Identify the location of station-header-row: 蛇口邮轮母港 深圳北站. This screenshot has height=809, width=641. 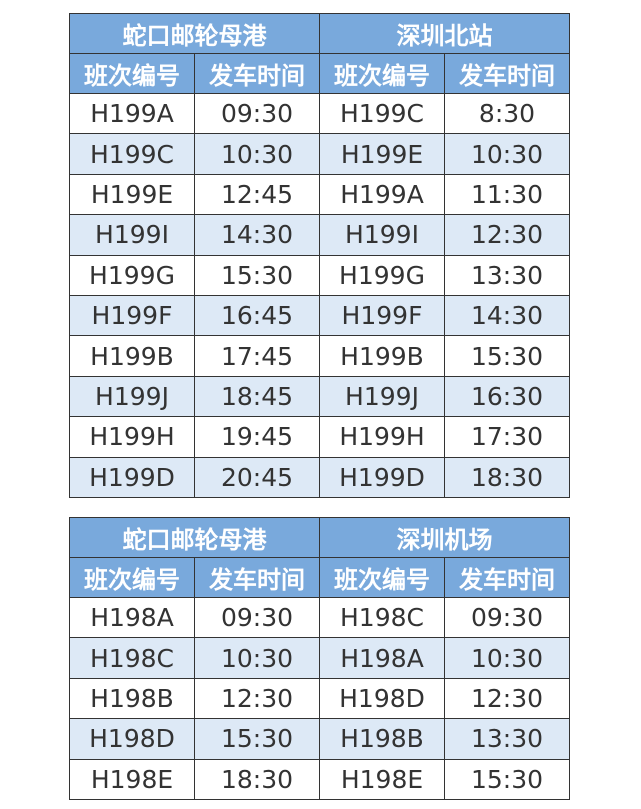
(319, 33).